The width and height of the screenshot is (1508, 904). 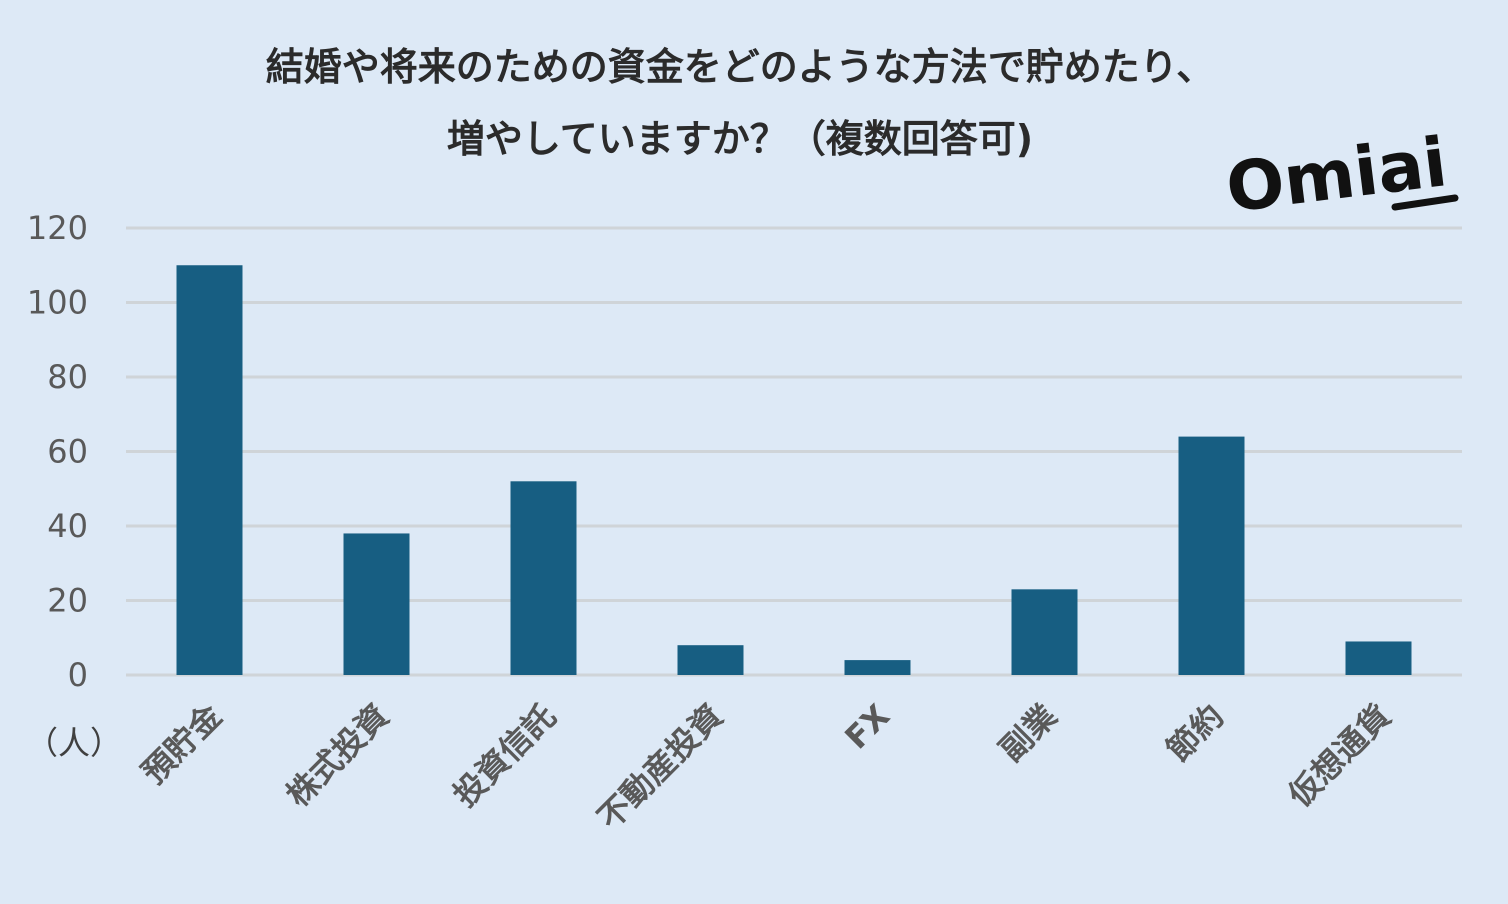 What do you see at coordinates (766, 766) in the screenshot?
I see `x-axis-category-labels: 預貯金 株式投資 投資信託 不動産投資 FX 副業 節約 仮想通貨` at bounding box center [766, 766].